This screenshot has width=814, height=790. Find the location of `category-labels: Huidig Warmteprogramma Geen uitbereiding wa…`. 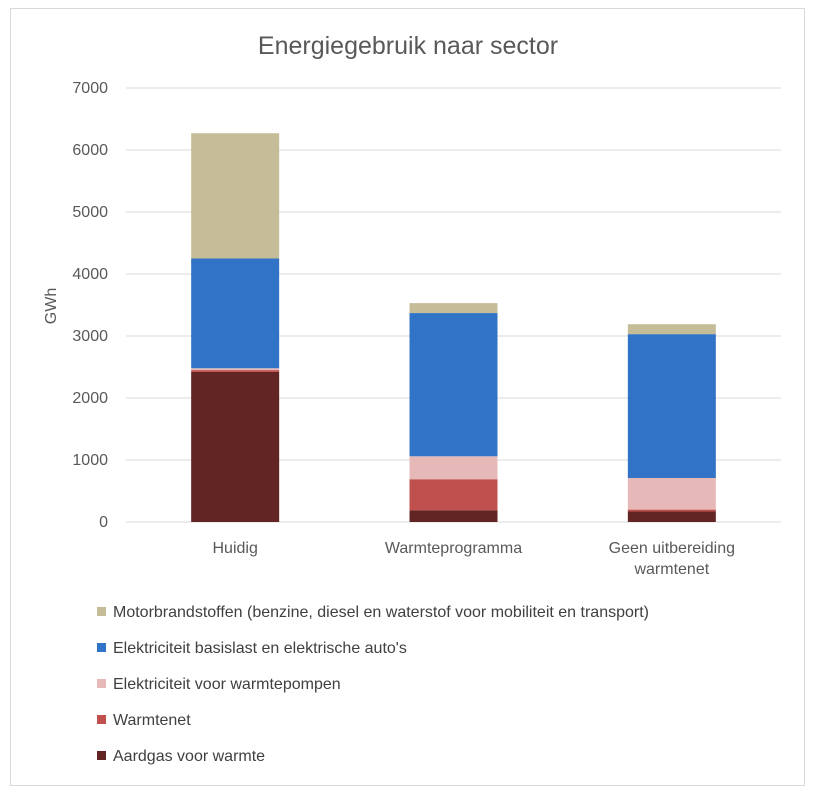

category-labels: Huidig Warmteprogramma Geen uitbereiding wa… is located at coordinates (473, 559).